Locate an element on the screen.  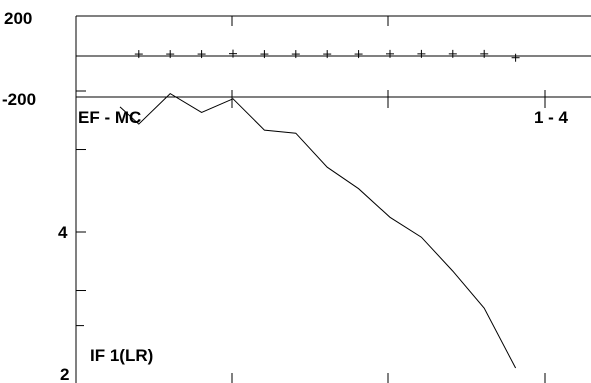
phase-markers is located at coordinates (327, 55).